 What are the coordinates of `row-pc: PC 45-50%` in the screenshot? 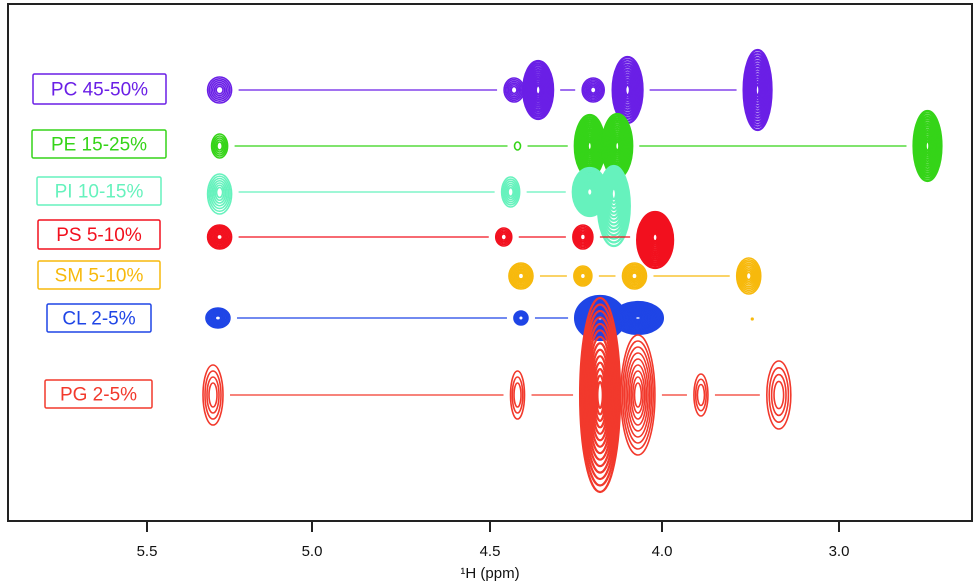 It's located at (402, 90).